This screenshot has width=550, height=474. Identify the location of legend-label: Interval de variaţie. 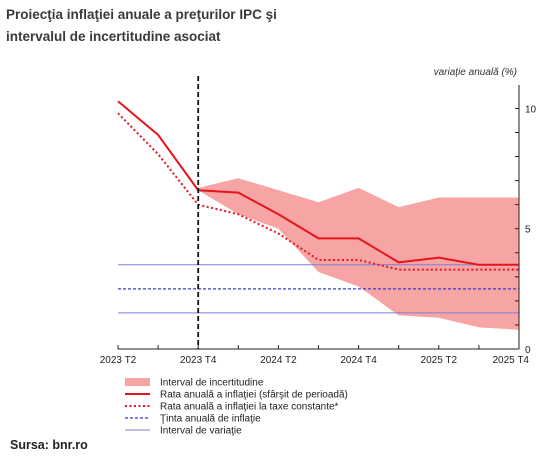
(201, 431).